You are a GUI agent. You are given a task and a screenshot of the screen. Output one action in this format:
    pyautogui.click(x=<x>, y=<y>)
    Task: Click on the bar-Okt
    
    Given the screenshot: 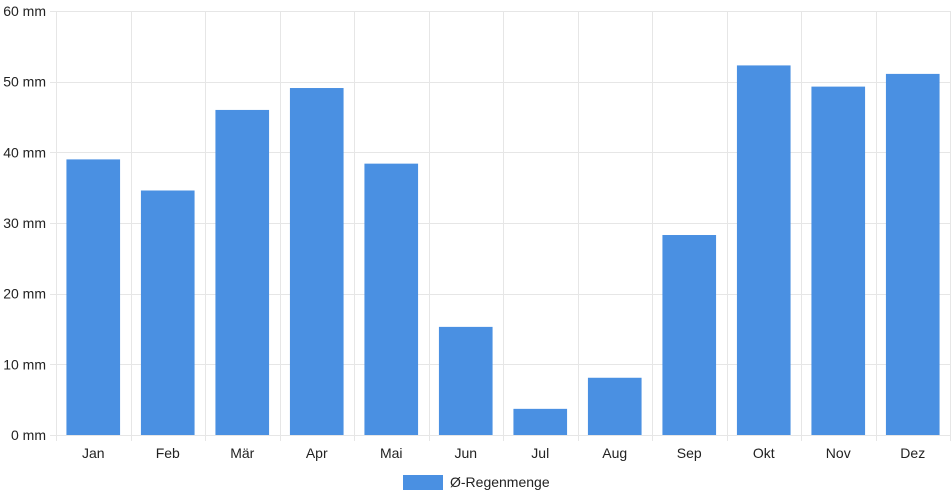 What is the action you would take?
    pyautogui.click(x=763, y=250)
    